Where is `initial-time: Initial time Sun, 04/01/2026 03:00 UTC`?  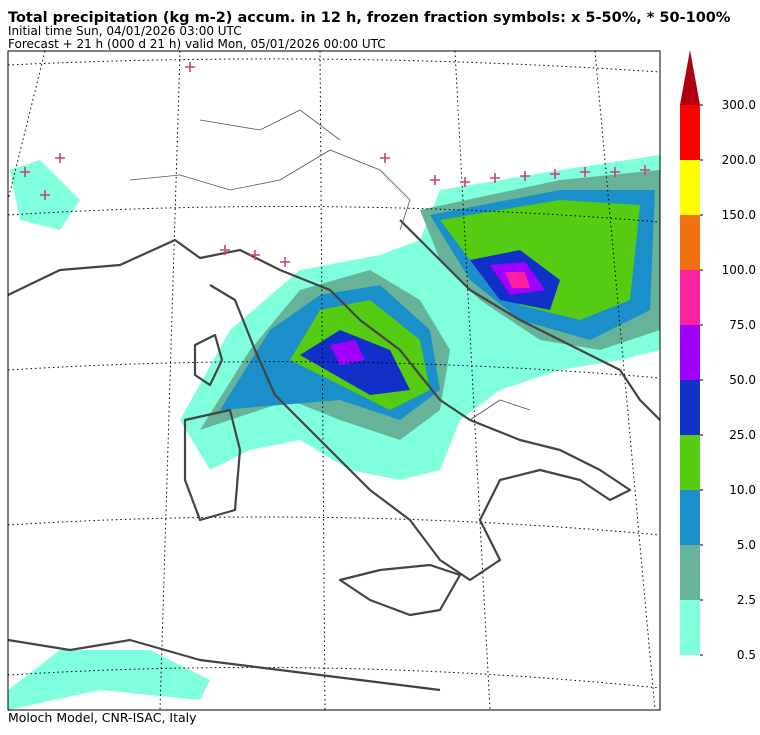 initial-time: Initial time Sun, 04/01/2026 03:00 UTC is located at coordinates (125, 31).